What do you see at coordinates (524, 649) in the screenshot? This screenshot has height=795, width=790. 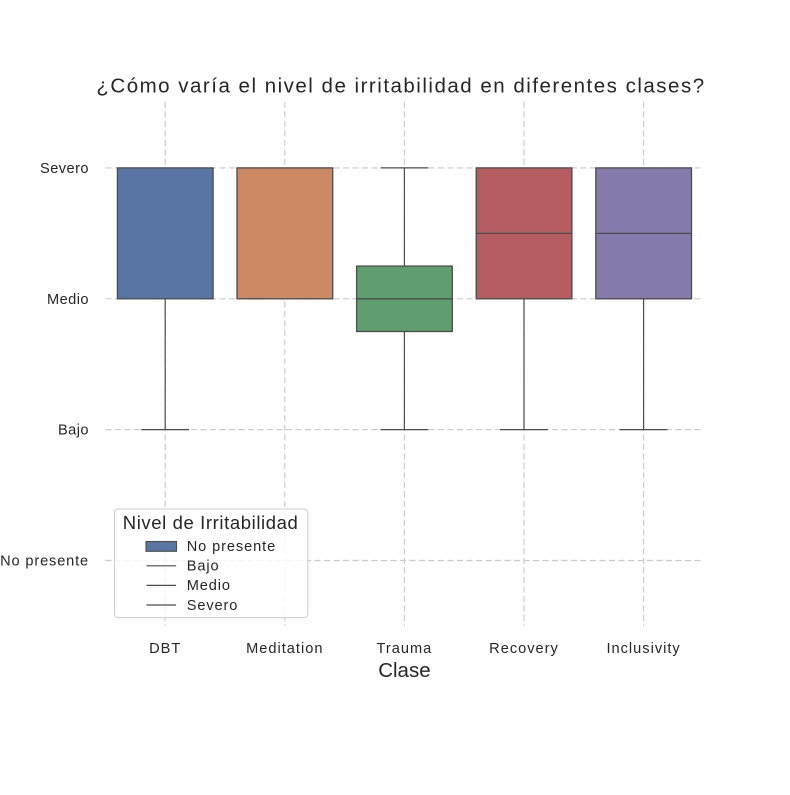 I see `svg-text: Recovery` at bounding box center [524, 649].